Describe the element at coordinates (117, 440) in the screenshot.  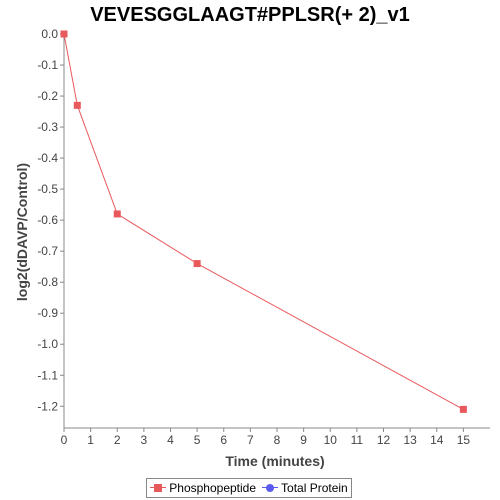
I see `x-tick-label: 2` at that location.